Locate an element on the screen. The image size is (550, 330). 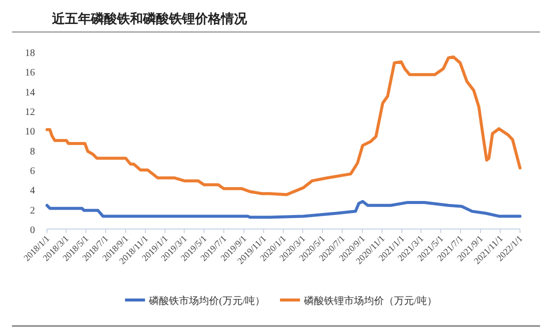
y-tick-label: 18 is located at coordinates (30, 53).